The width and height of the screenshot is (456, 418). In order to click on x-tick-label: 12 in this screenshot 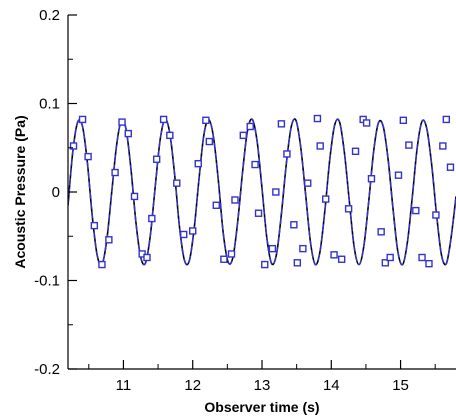, I will do `click(192, 385)`.